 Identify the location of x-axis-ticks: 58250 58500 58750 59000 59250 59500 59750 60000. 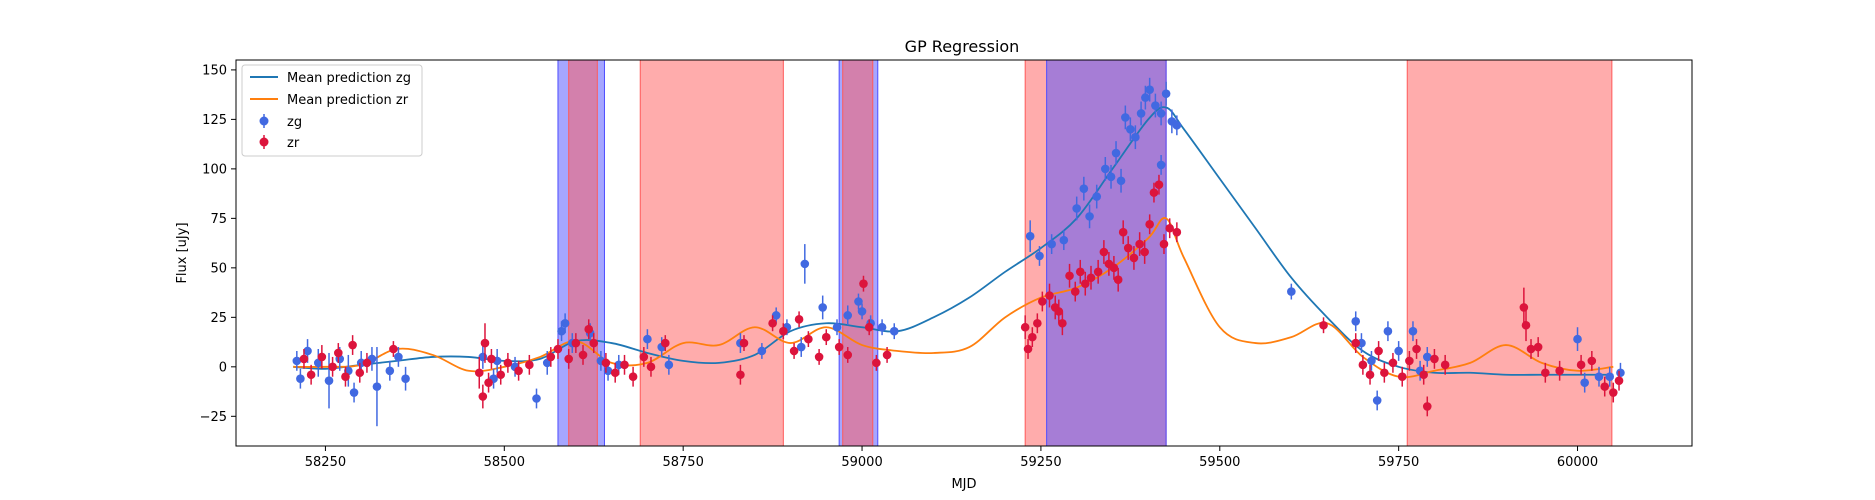
(951, 458).